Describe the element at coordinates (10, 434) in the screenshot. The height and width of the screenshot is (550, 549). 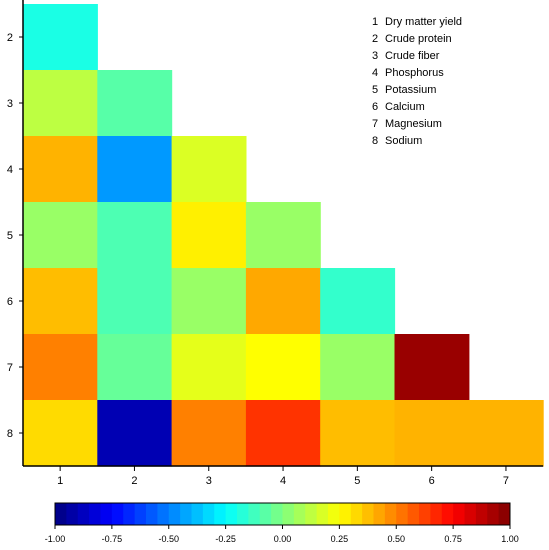
I see `y-tick-label: 8` at that location.